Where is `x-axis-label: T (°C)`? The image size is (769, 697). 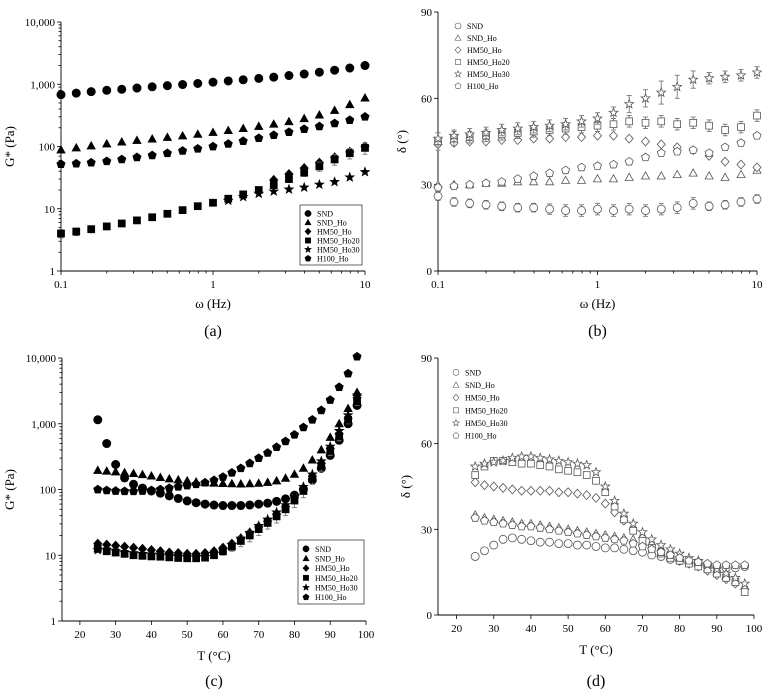
x-axis-label: T (°C) is located at coordinates (213, 655).